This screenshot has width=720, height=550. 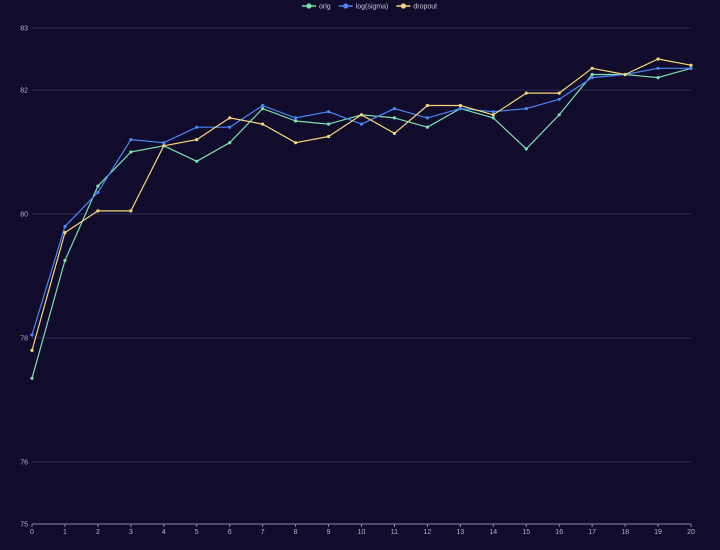 What do you see at coordinates (316, 7) in the screenshot?
I see `legend-item-orig: orig` at bounding box center [316, 7].